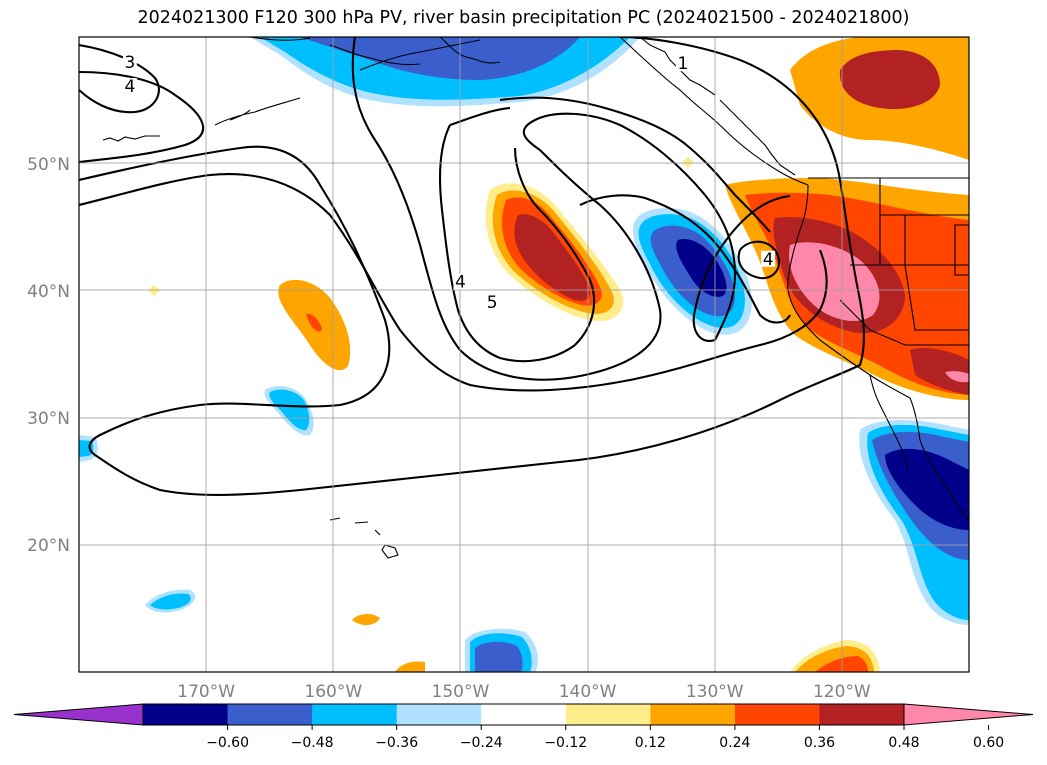  Describe the element at coordinates (842, 692) in the screenshot. I see `lon-label: 120°W` at that location.